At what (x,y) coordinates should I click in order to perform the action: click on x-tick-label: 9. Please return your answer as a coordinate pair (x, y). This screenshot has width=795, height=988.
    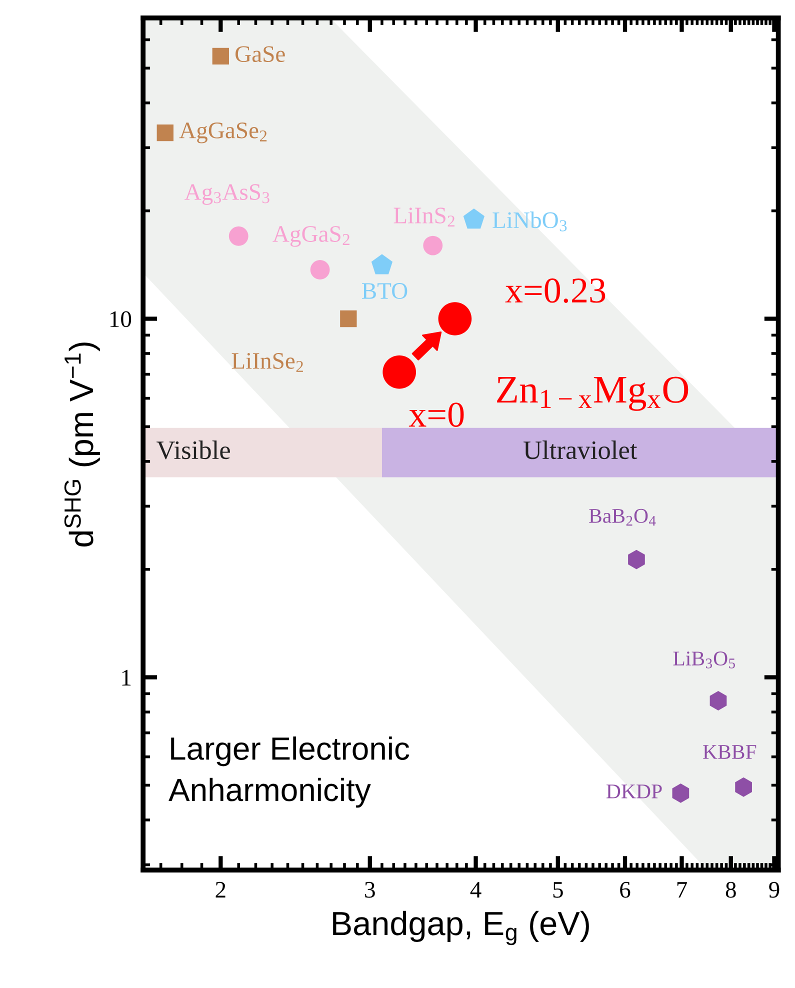
    Looking at the image, I should click on (774, 890).